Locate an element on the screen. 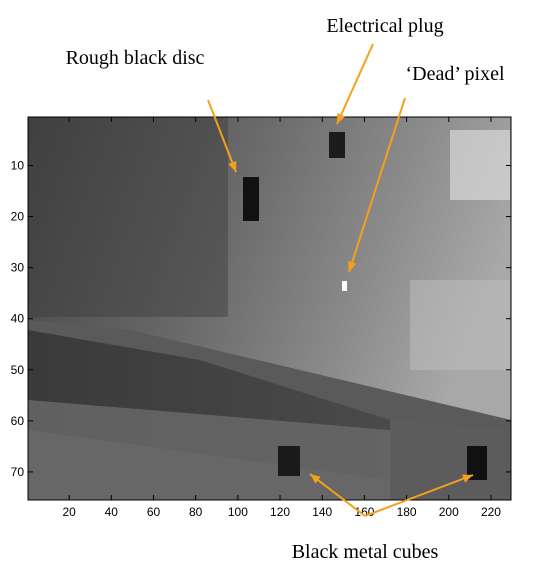 The width and height of the screenshot is (539, 563). annotation: Rough black disc is located at coordinates (135, 58).